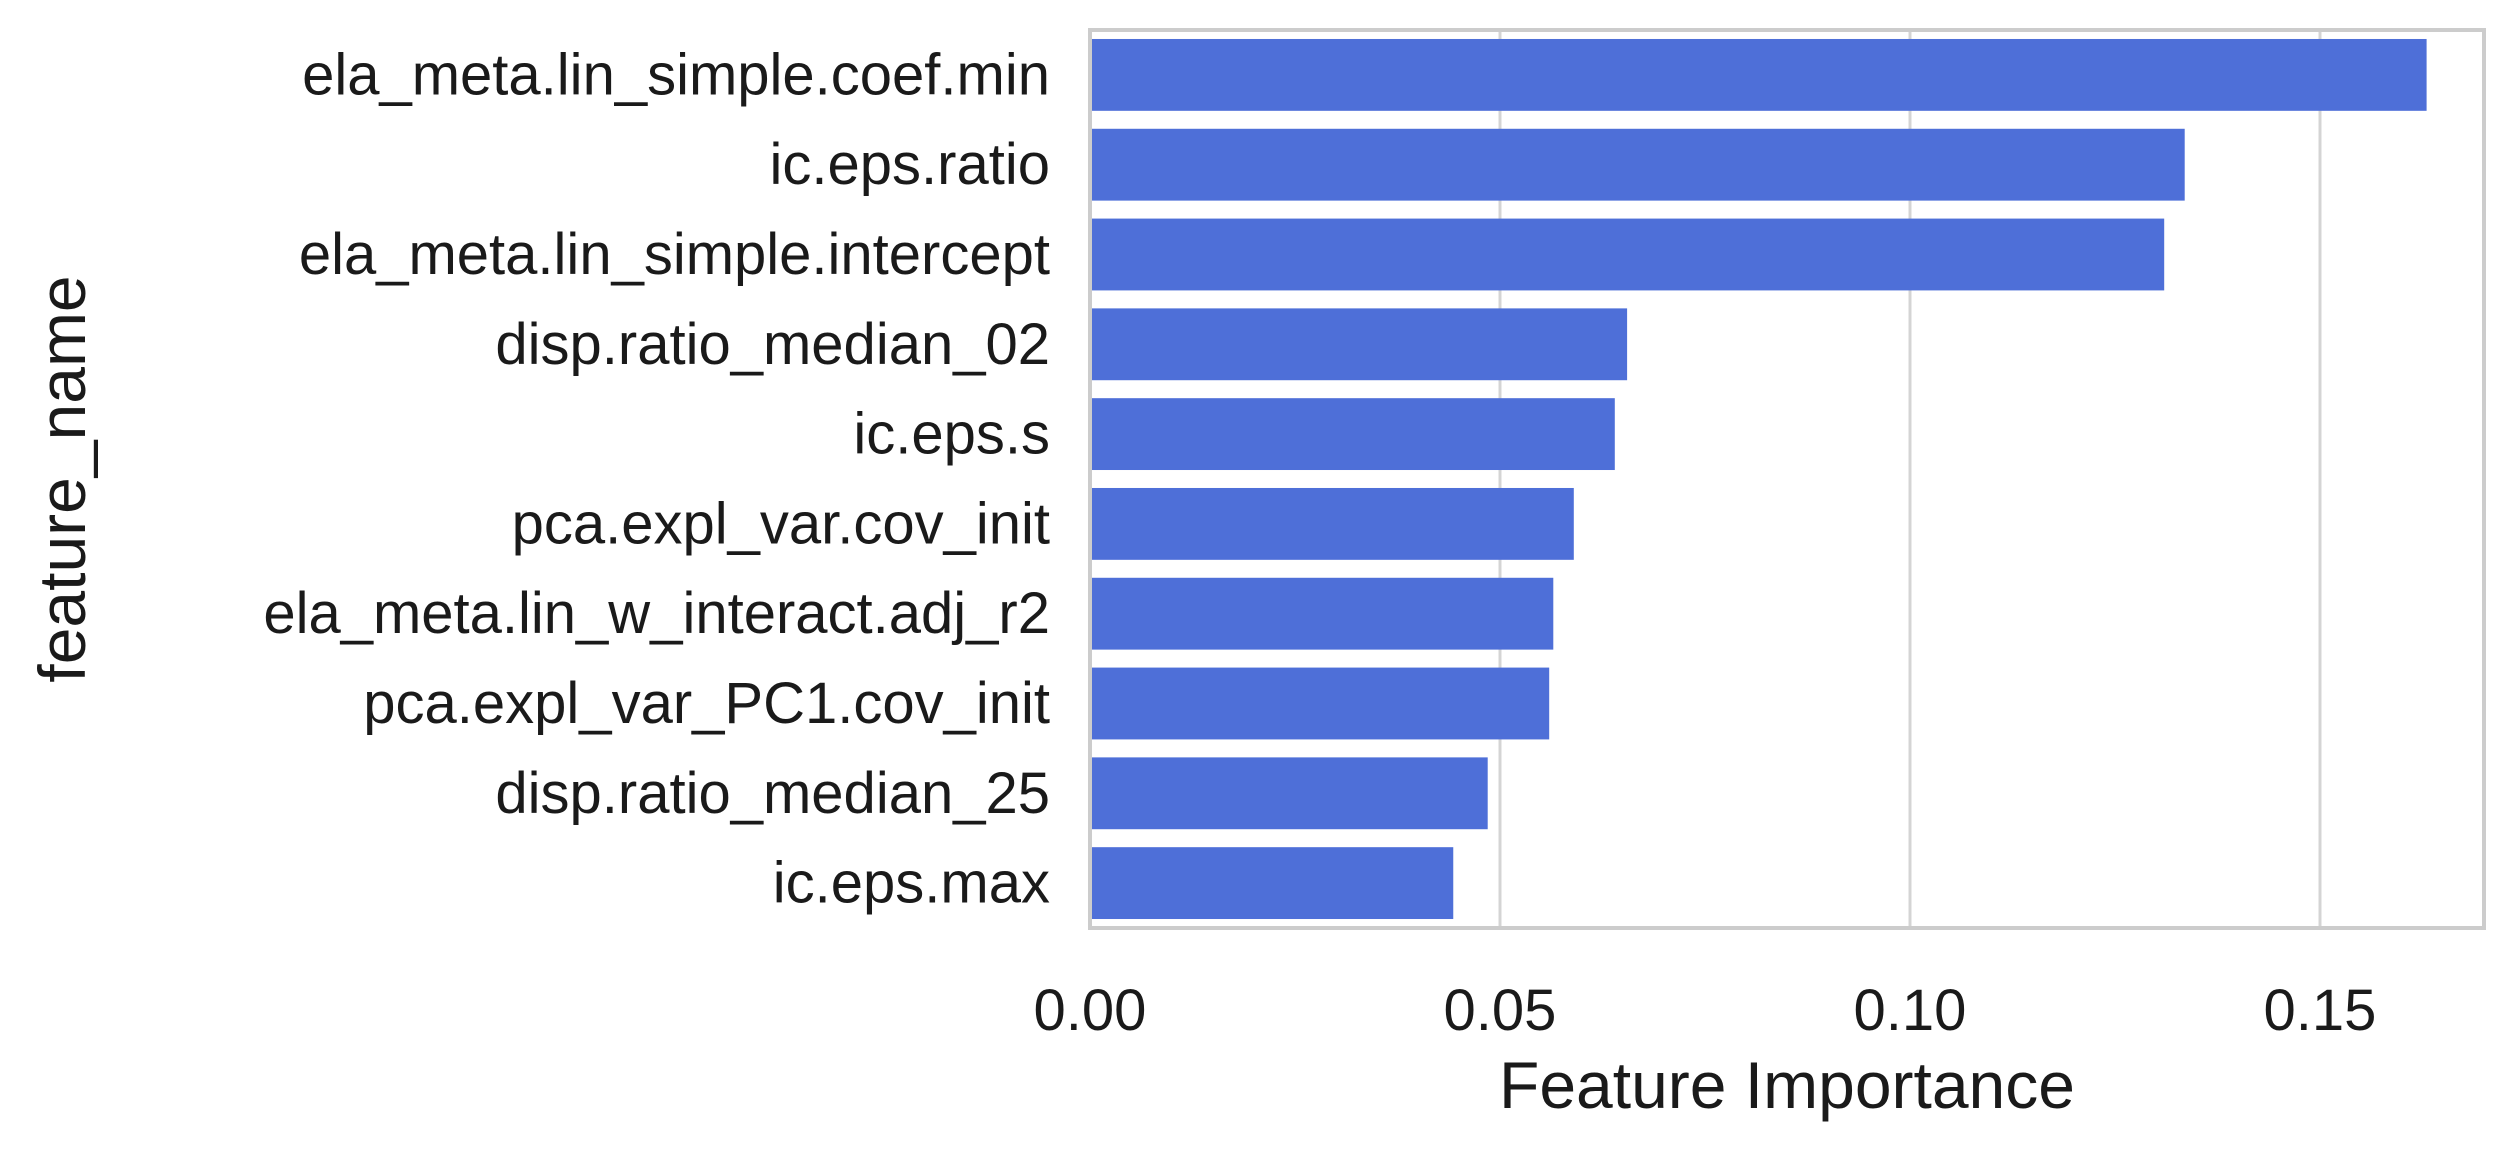  I want to click on y-tick-label: ela_meta.lin_w_interact.adj_r2, so click(656, 613).